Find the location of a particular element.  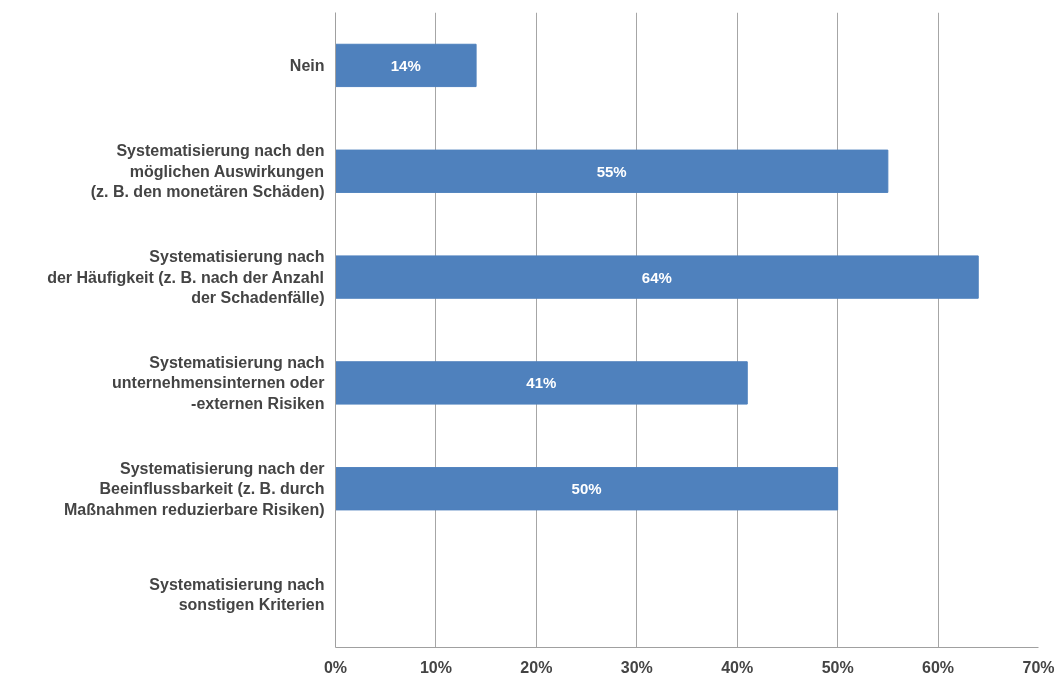

x-tick-label: 70% is located at coordinates (1038, 667).